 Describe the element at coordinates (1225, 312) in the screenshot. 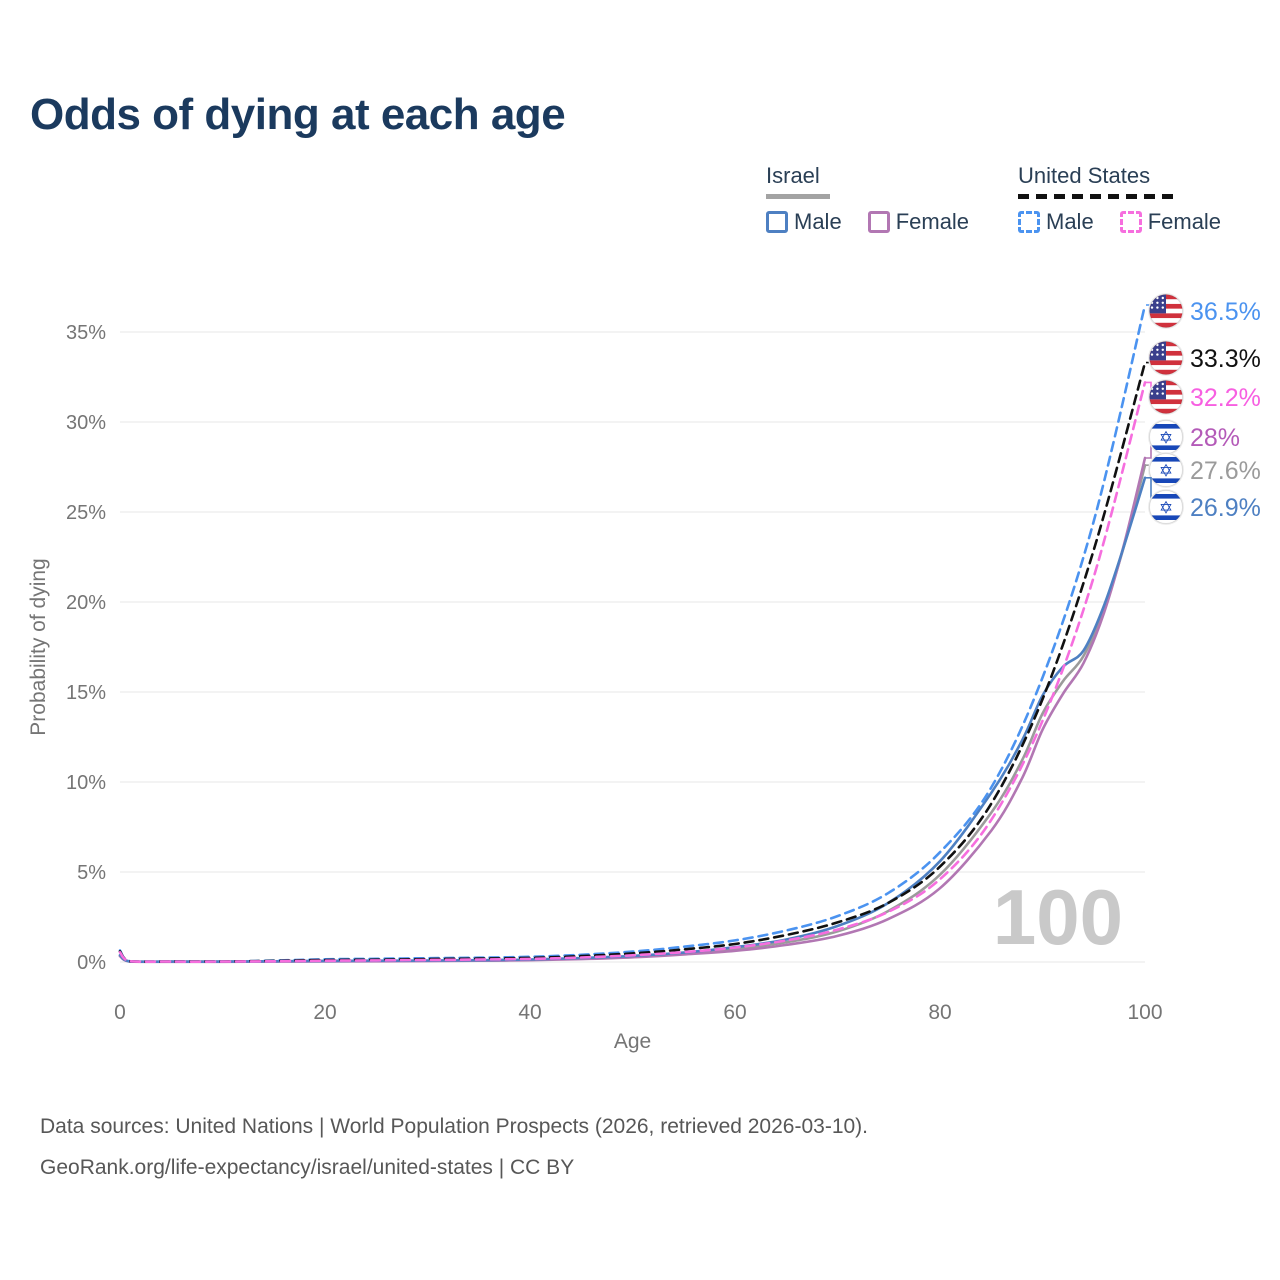

I see `end-label-value: 36.5%` at that location.